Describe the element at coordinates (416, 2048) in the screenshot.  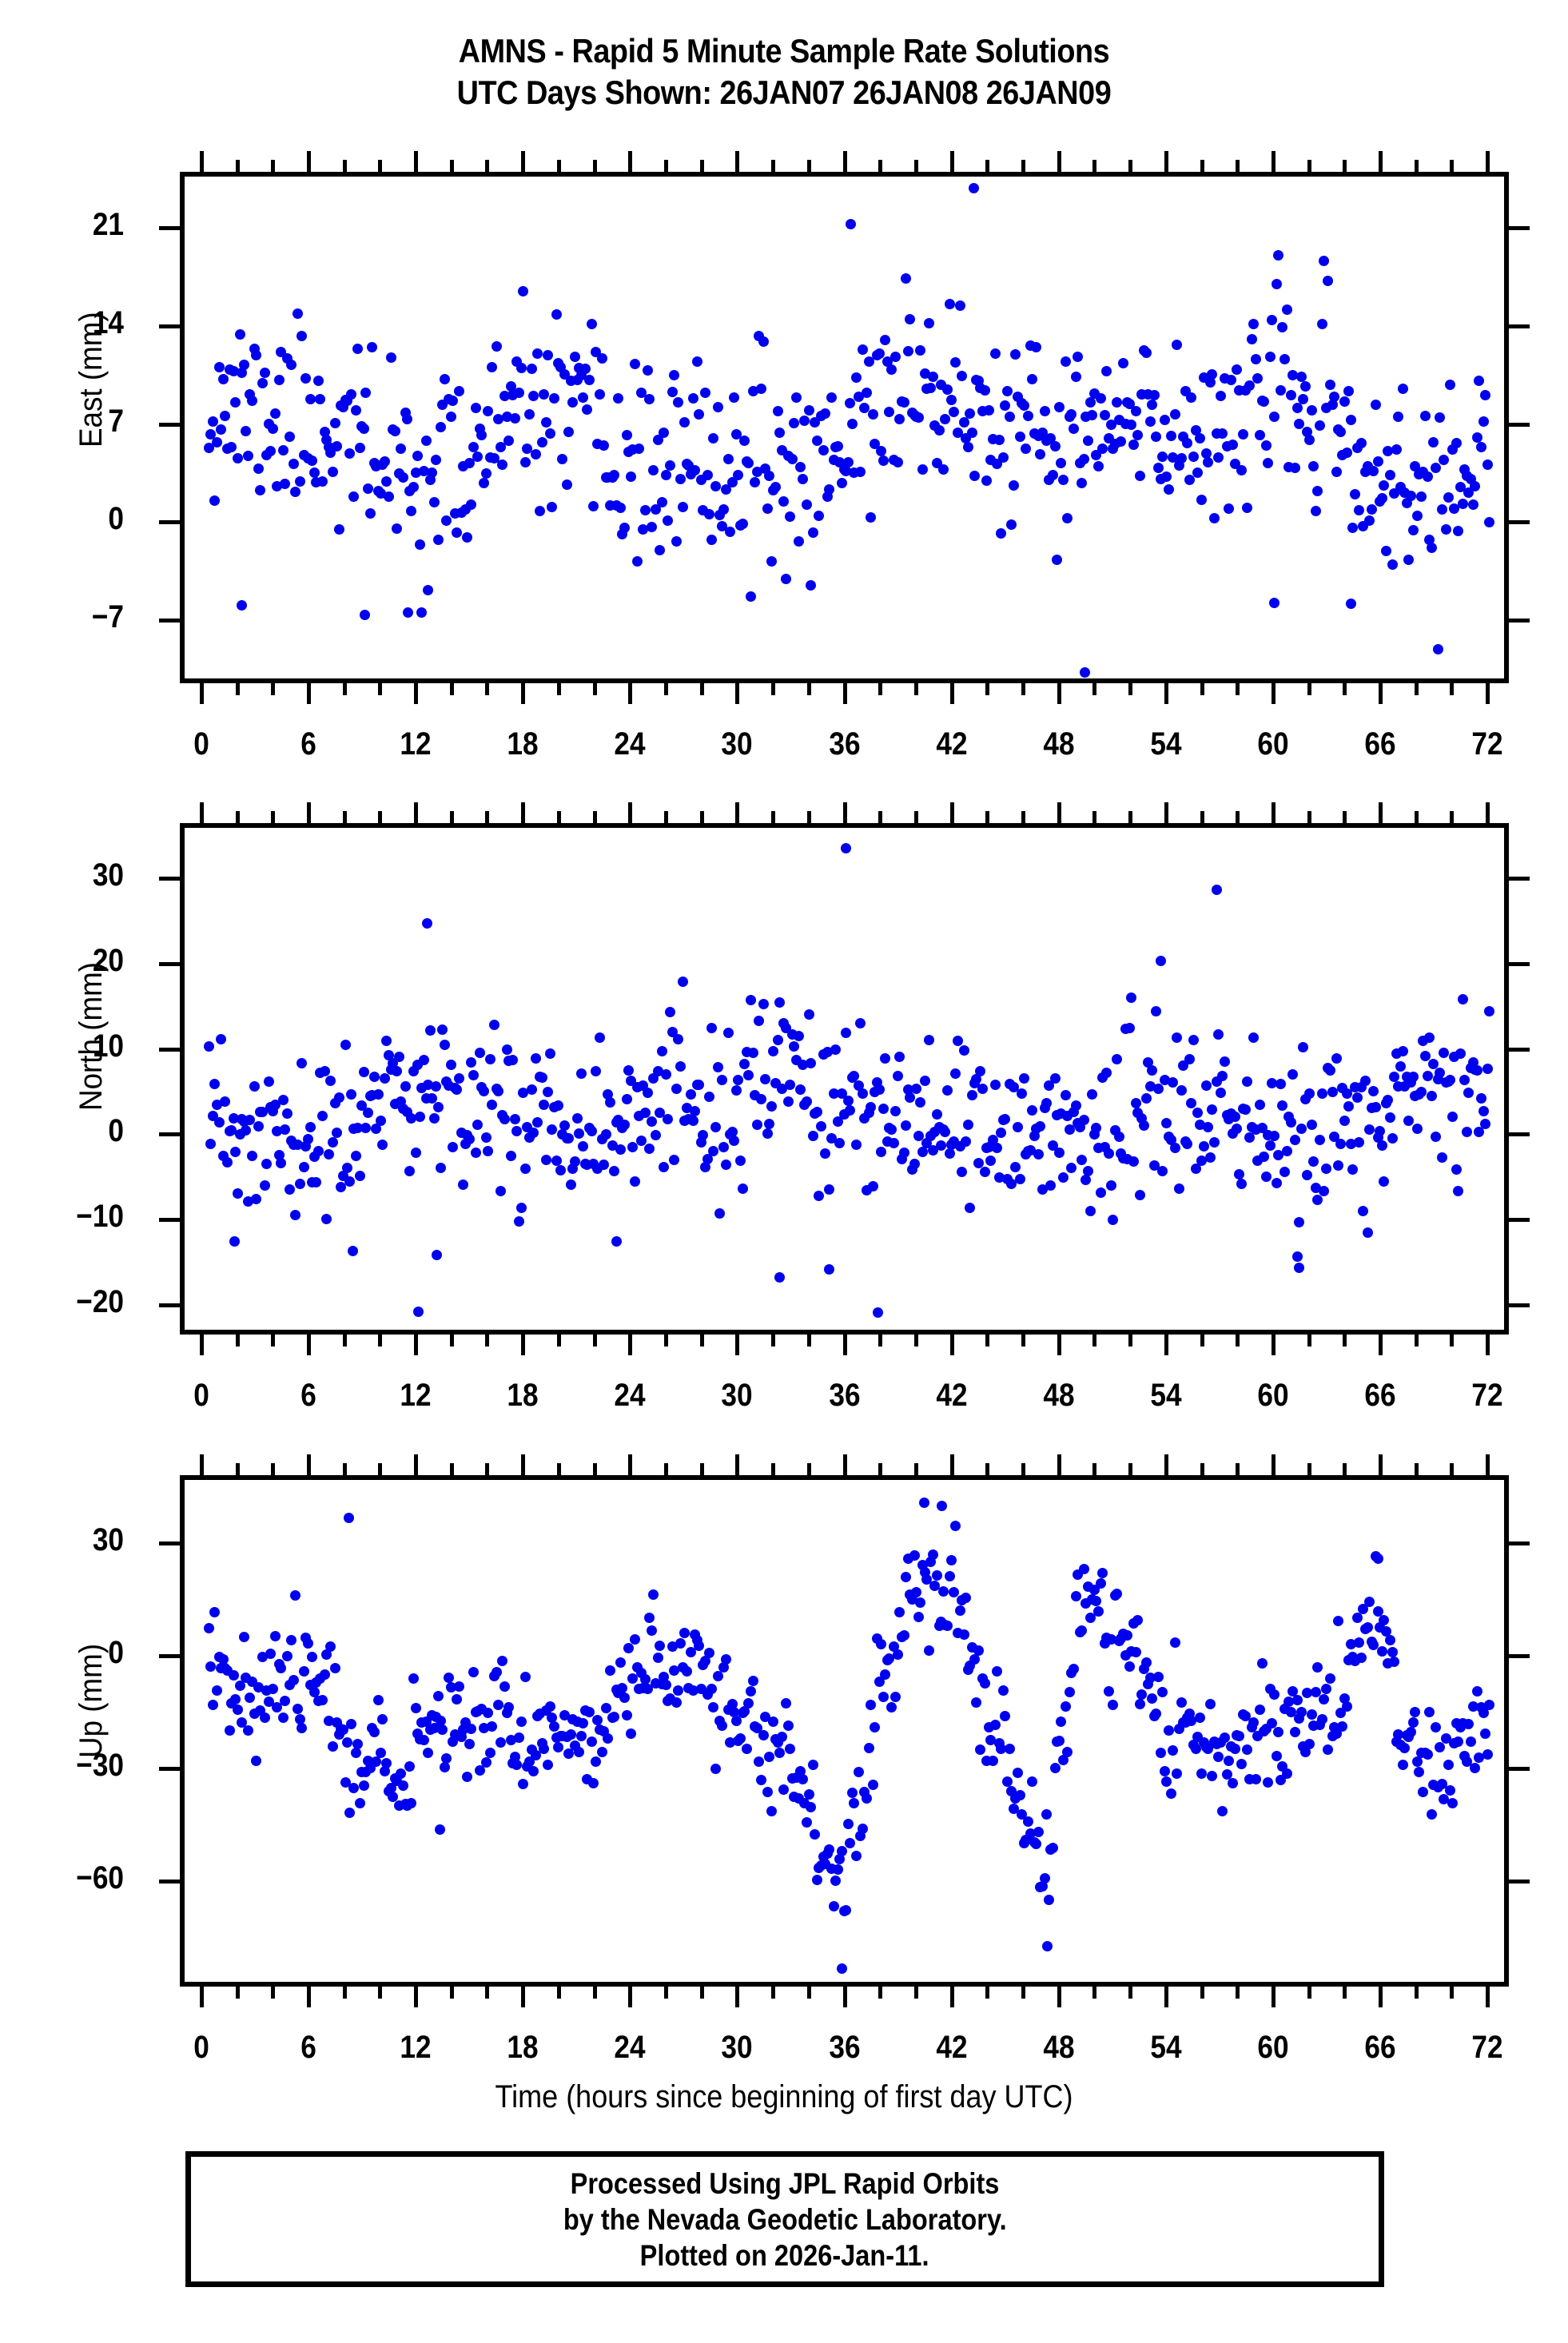
I see `x-axis-tick-label: 12` at that location.